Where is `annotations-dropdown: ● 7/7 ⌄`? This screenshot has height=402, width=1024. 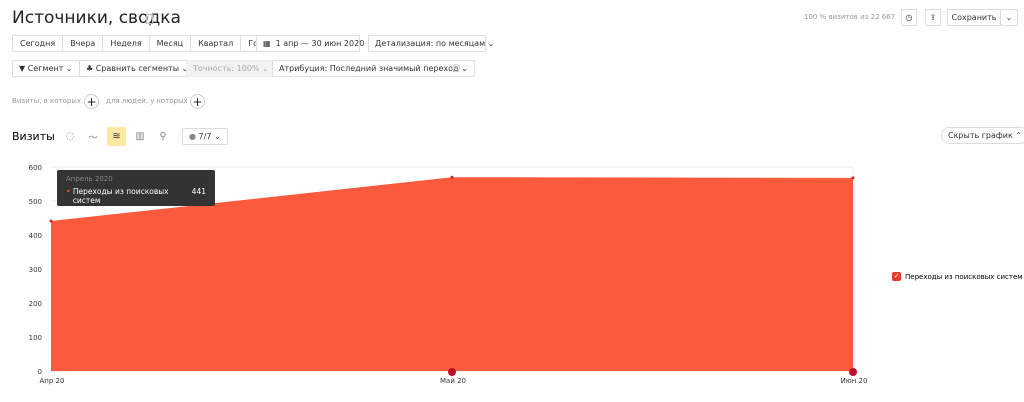
annotations-dropdown: ● 7/7 ⌄ is located at coordinates (205, 136).